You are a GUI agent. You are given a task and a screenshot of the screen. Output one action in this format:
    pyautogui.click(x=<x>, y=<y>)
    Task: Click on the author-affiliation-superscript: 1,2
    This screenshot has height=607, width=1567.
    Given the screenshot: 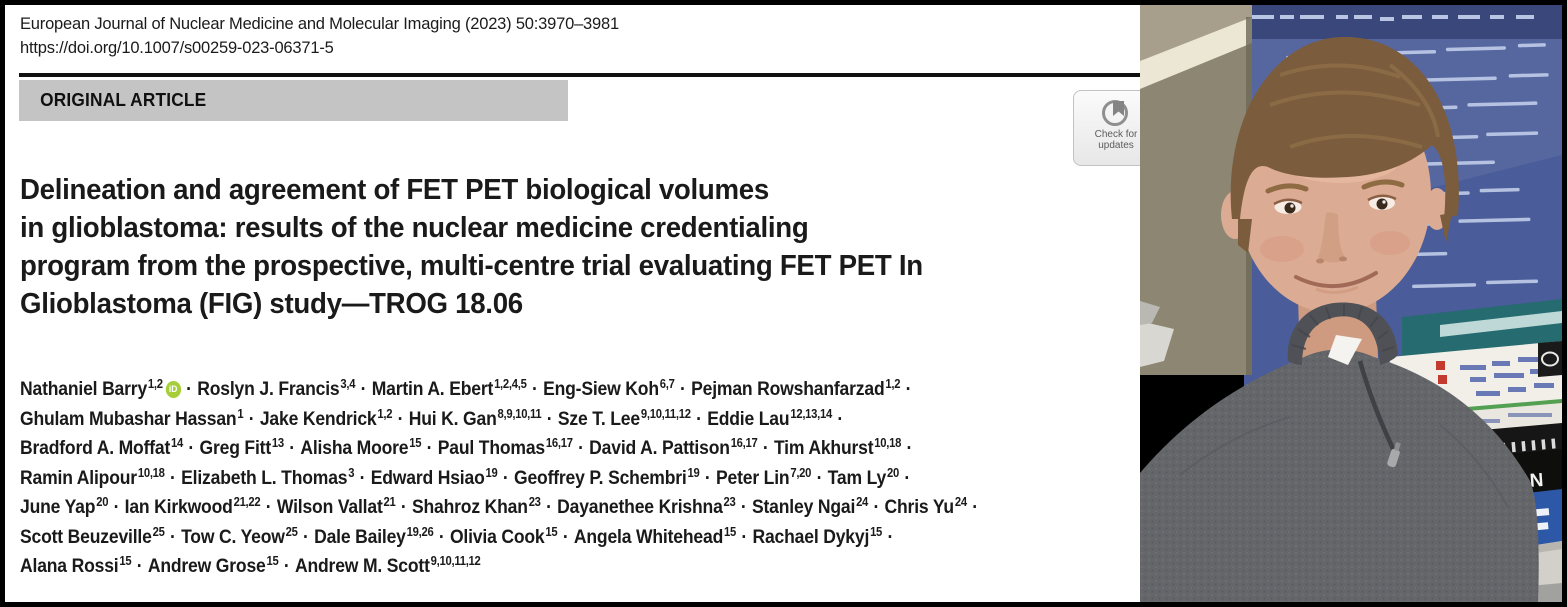 What is the action you would take?
    pyautogui.click(x=385, y=413)
    